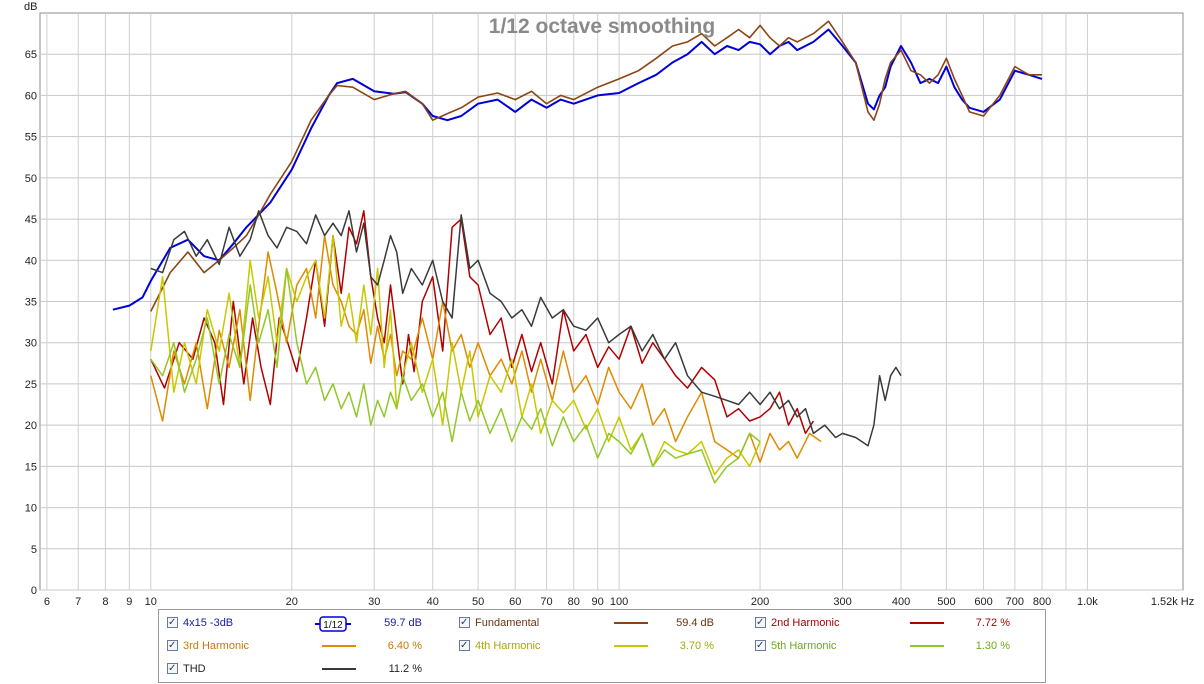  Describe the element at coordinates (34, 591) in the screenshot. I see `y-tick-label: 0` at that location.